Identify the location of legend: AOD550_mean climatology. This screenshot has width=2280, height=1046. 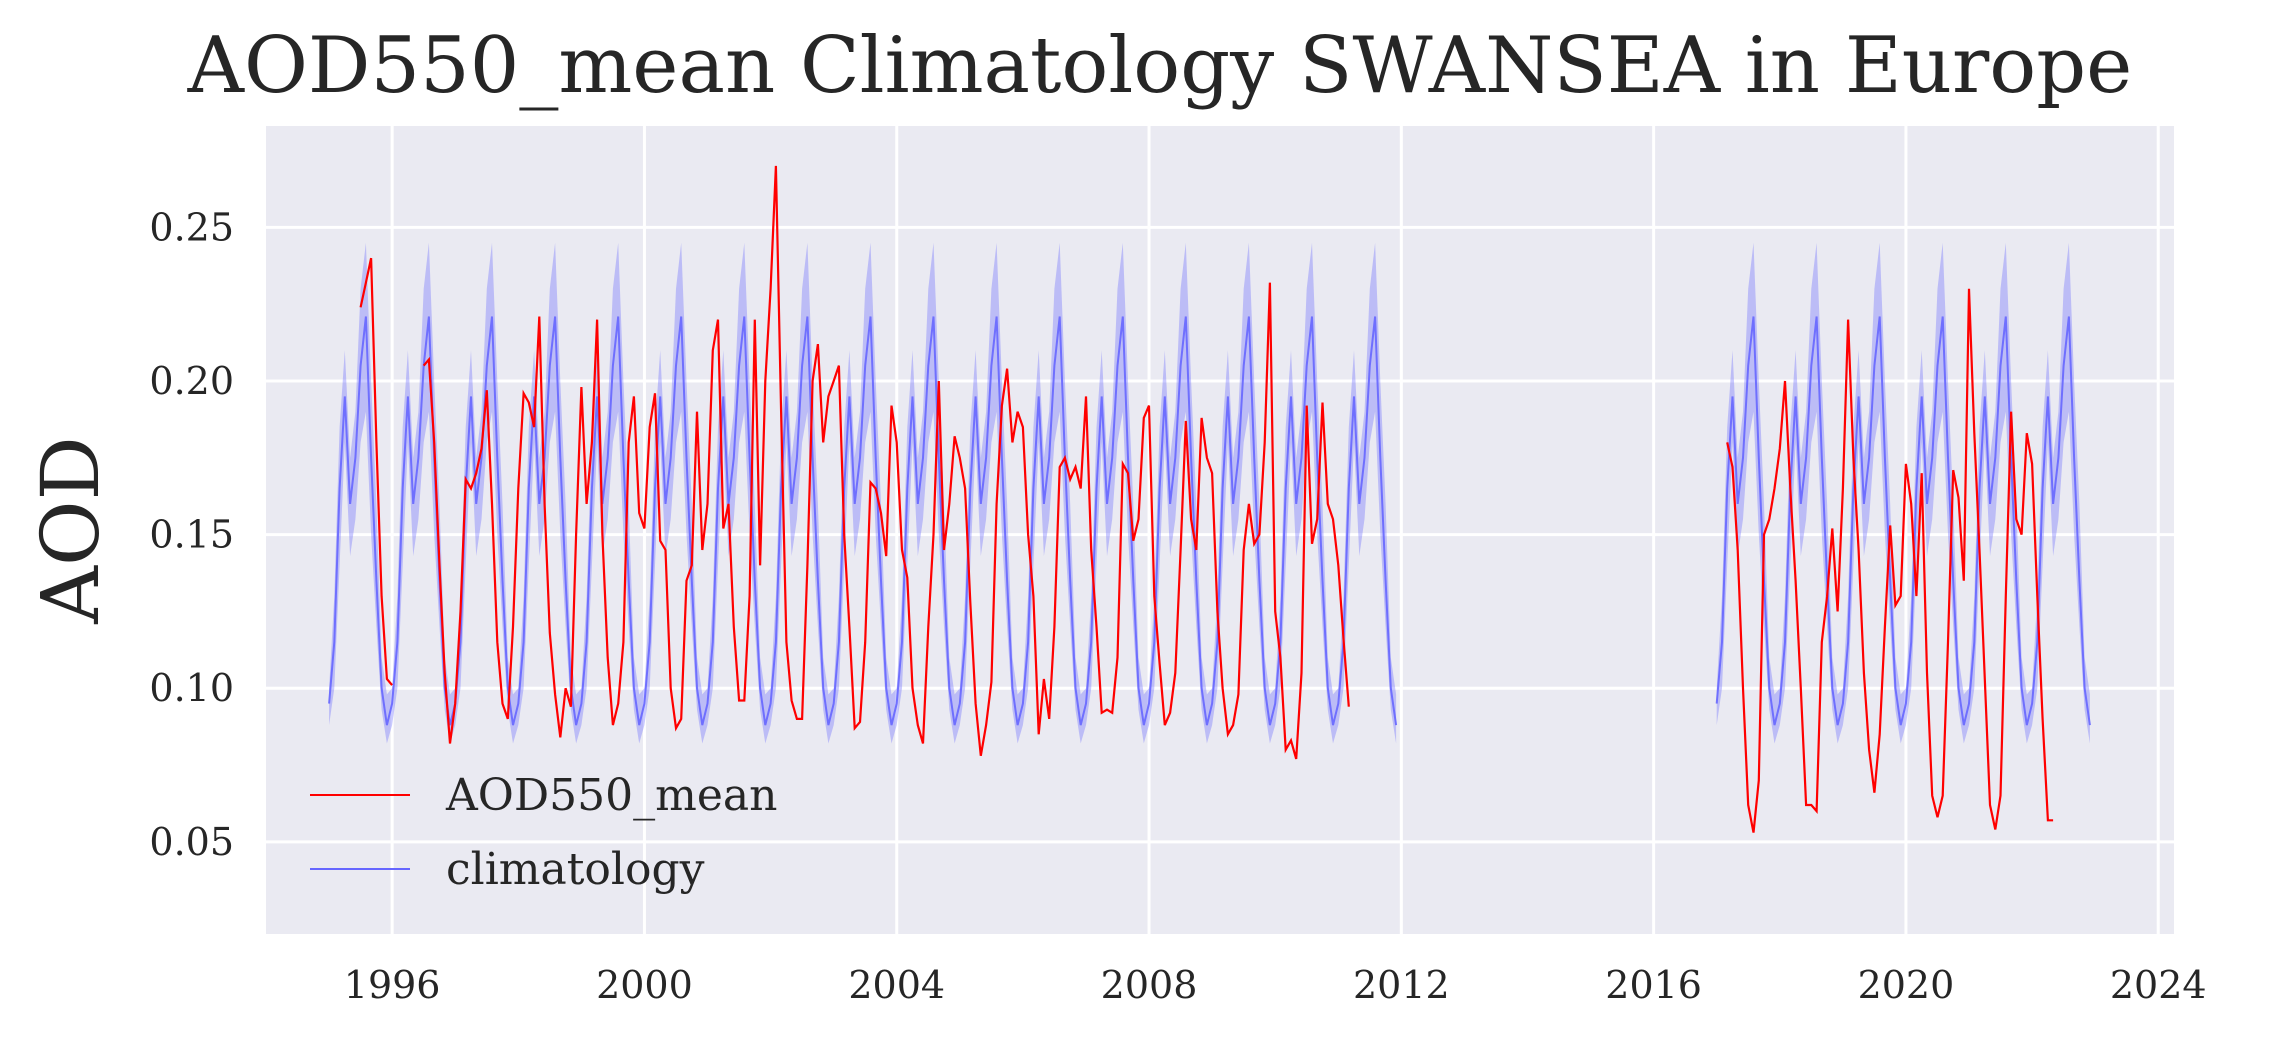
(543, 832).